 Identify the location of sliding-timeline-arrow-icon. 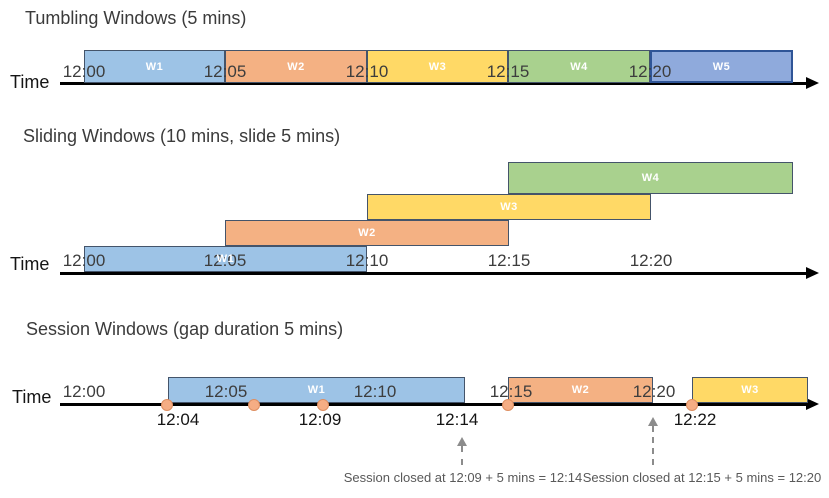
(812, 273).